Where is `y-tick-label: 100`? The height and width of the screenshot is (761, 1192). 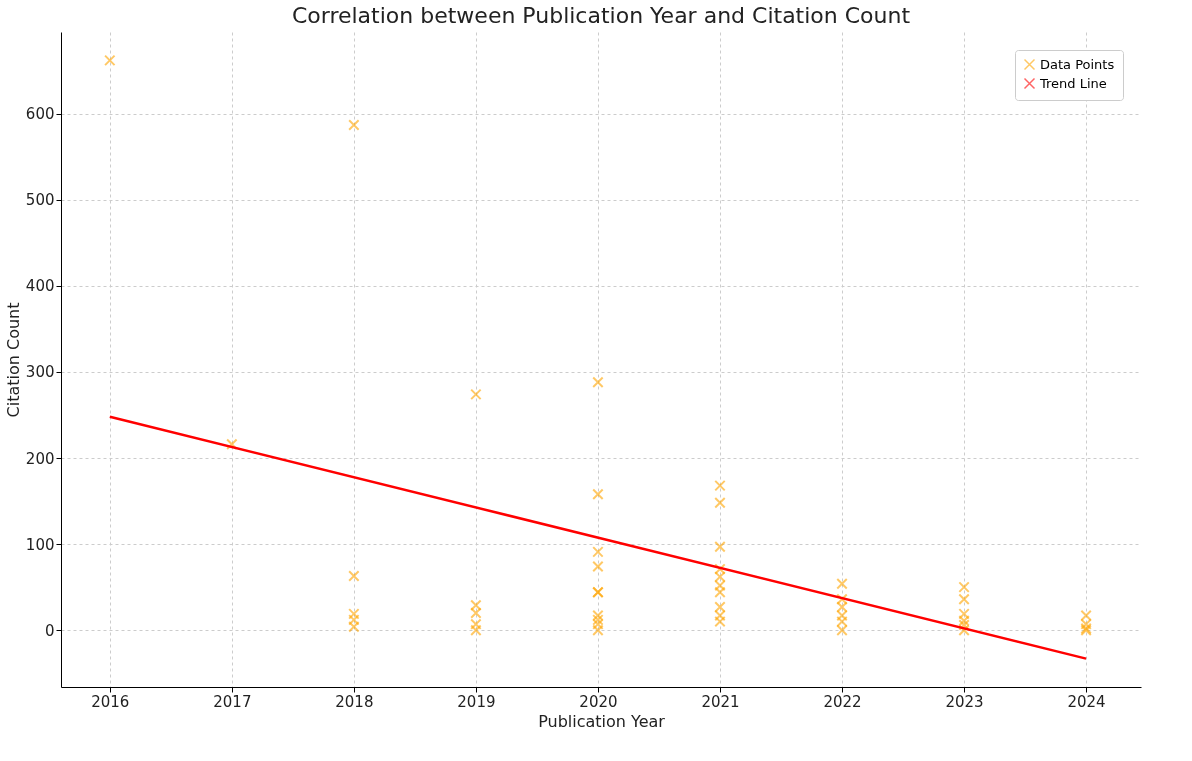
y-tick-label: 100 is located at coordinates (40, 544).